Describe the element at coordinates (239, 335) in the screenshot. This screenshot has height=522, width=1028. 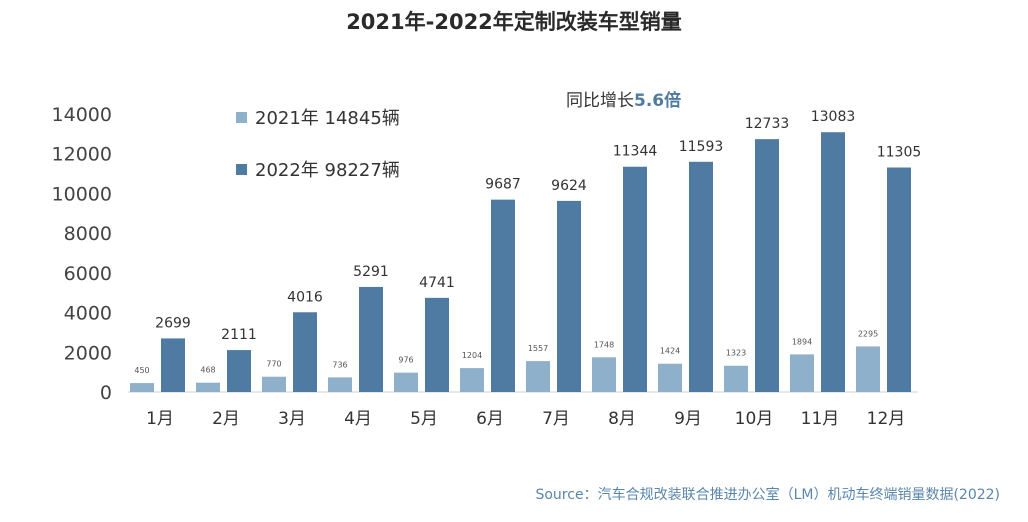
I see `data-label-2022: 2111` at that location.